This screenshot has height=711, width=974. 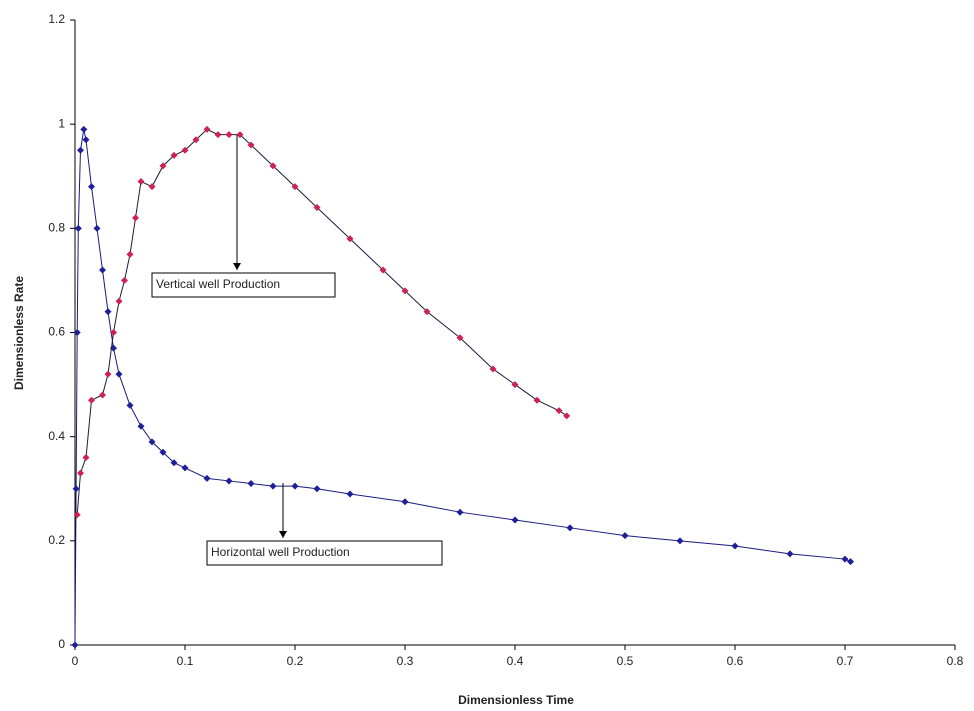 What do you see at coordinates (75, 661) in the screenshot?
I see `x-tick-label: 0` at bounding box center [75, 661].